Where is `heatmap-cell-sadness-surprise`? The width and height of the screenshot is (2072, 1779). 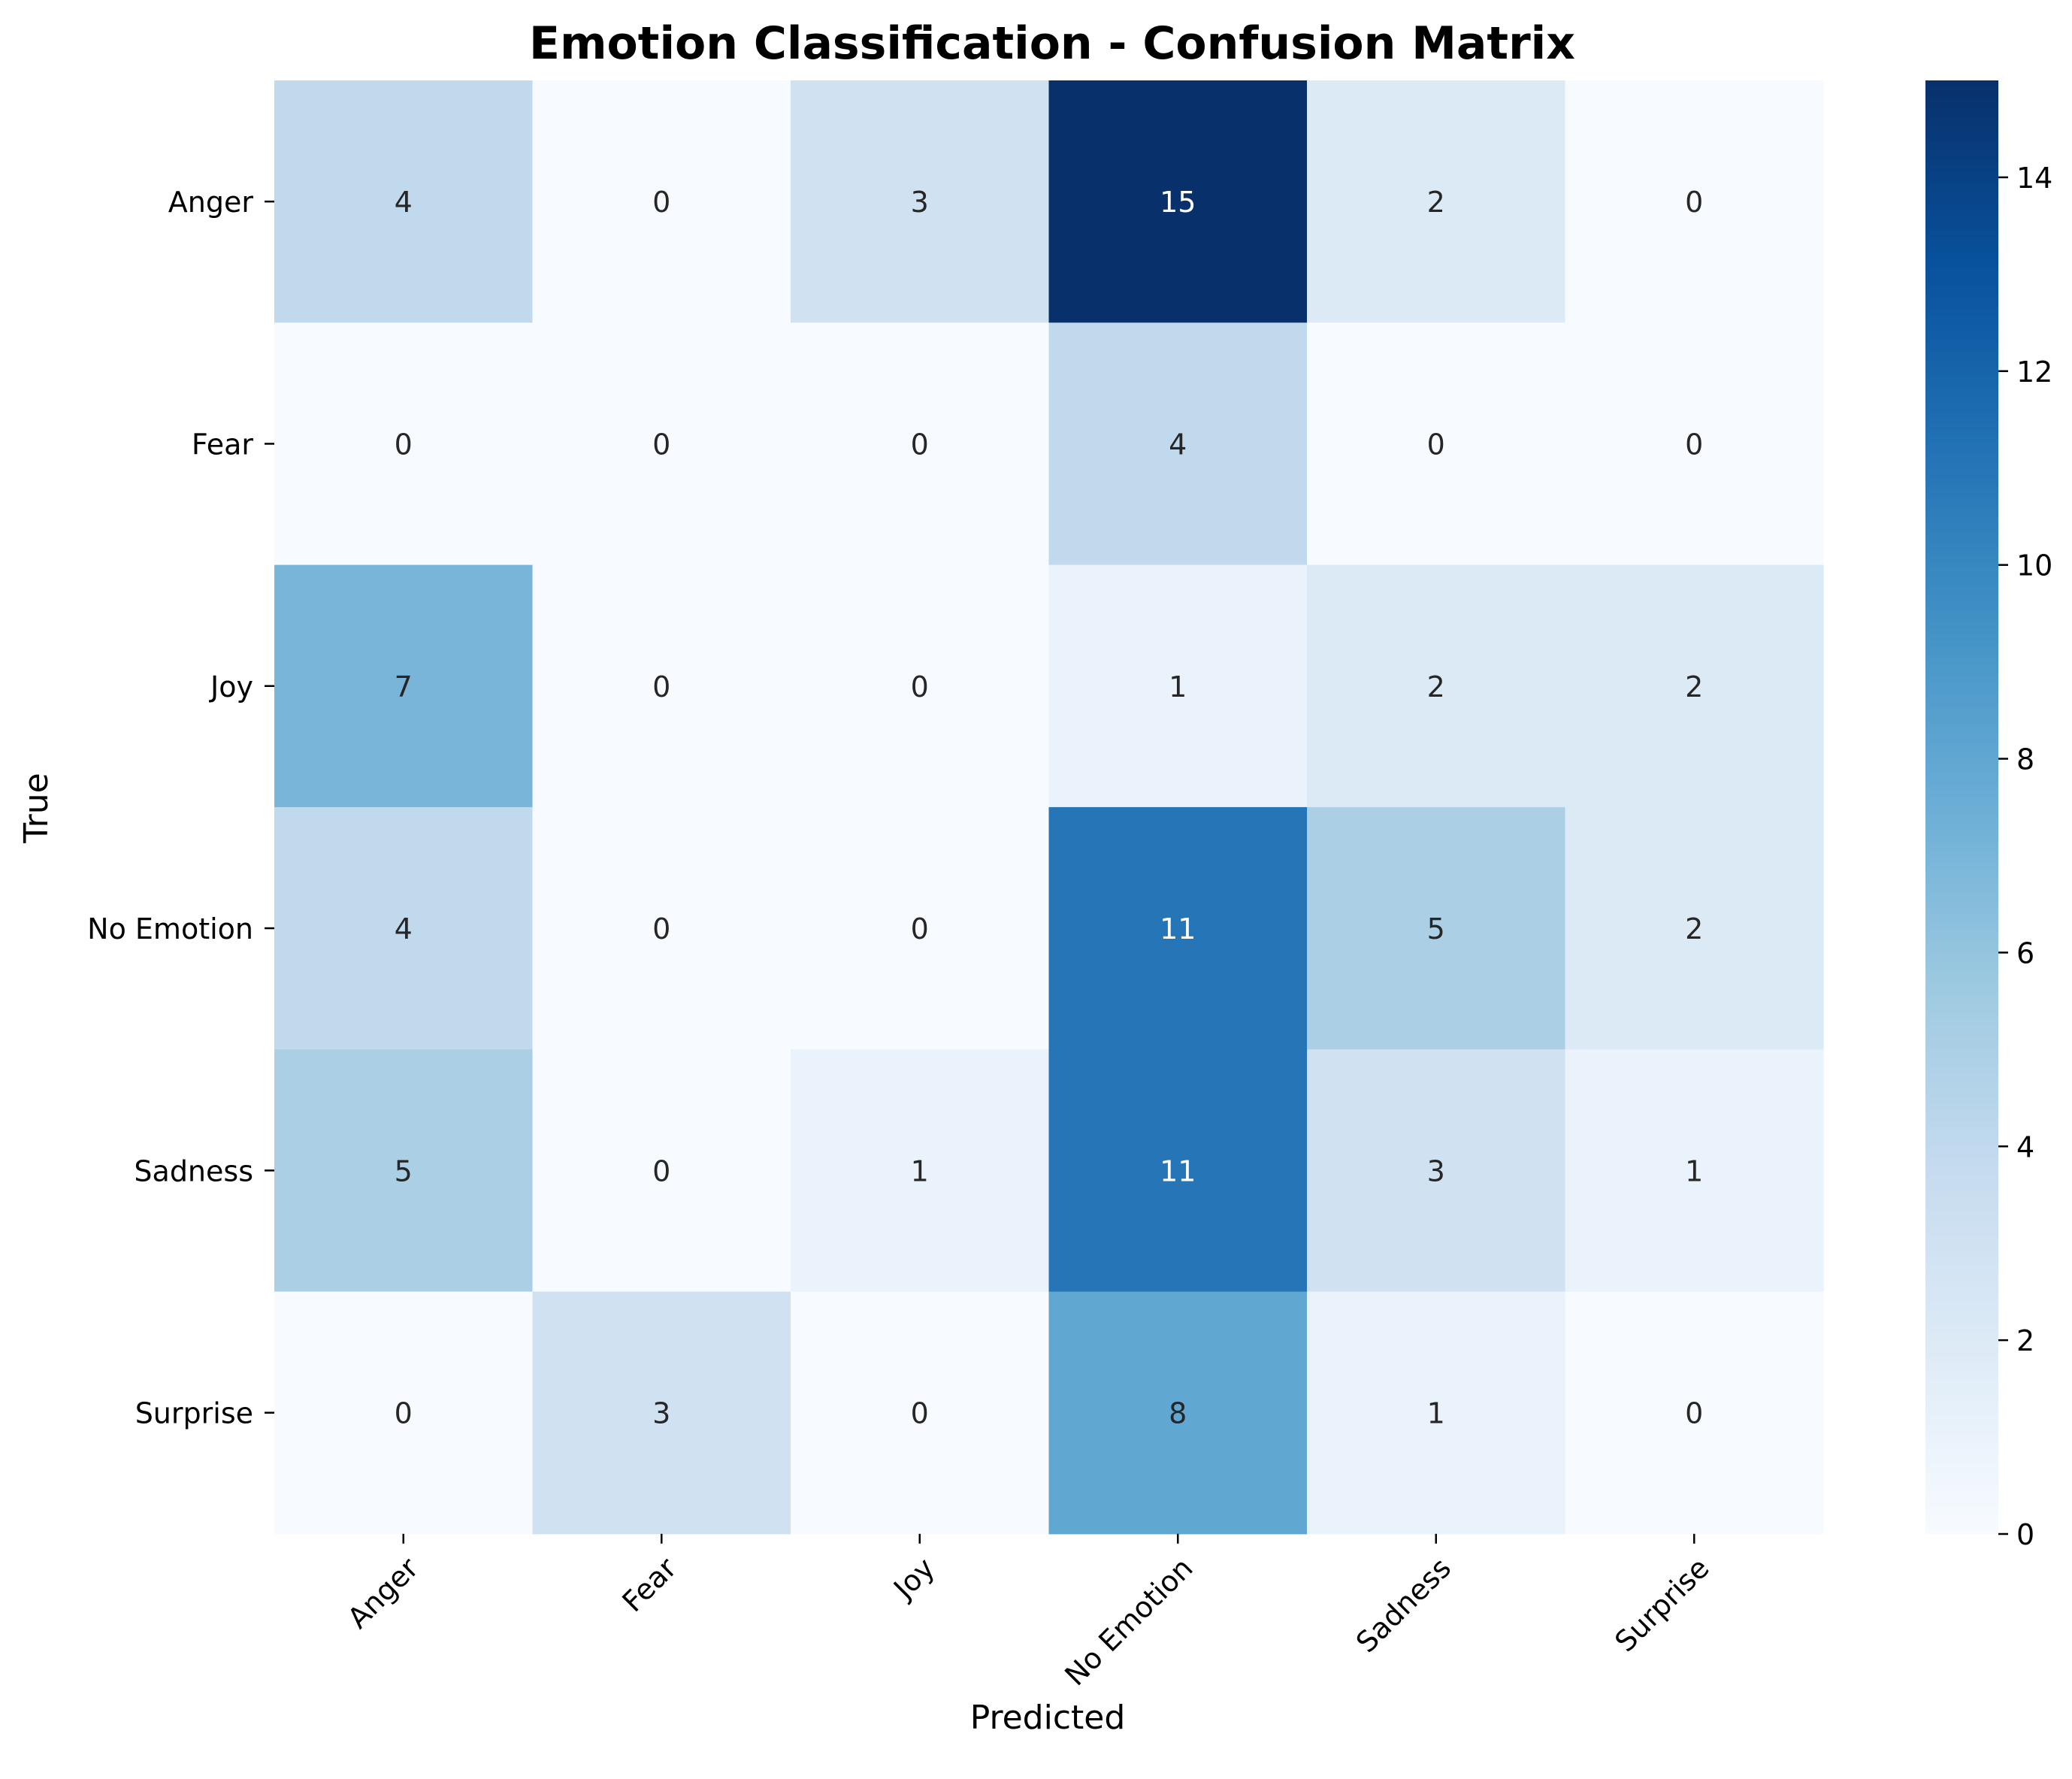 heatmap-cell-sadness-surprise is located at coordinates (1694, 1171).